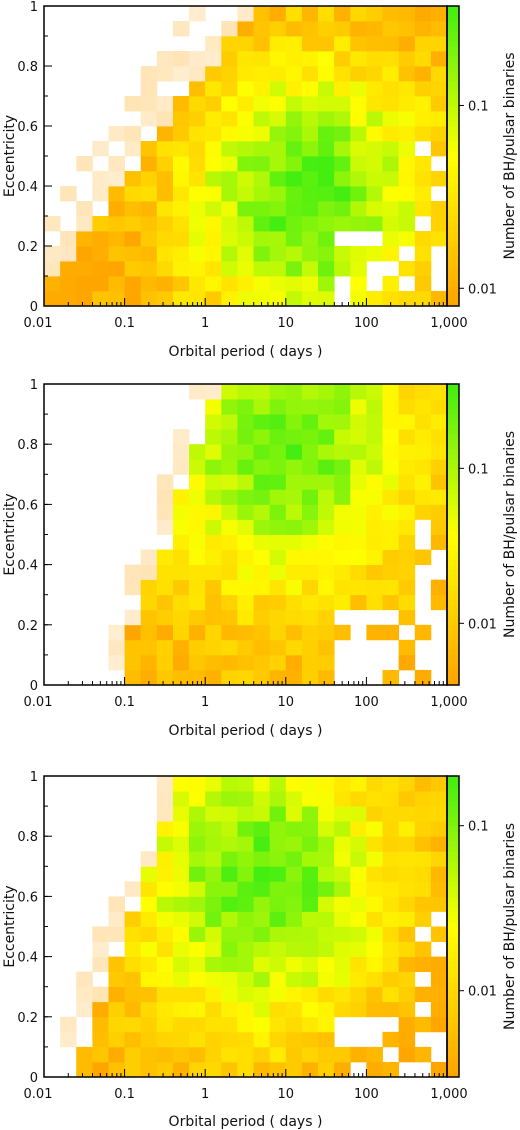 This screenshot has width=520, height=1130. What do you see at coordinates (124, 1094) in the screenshot?
I see `x-tick-label: 0.1` at bounding box center [124, 1094].